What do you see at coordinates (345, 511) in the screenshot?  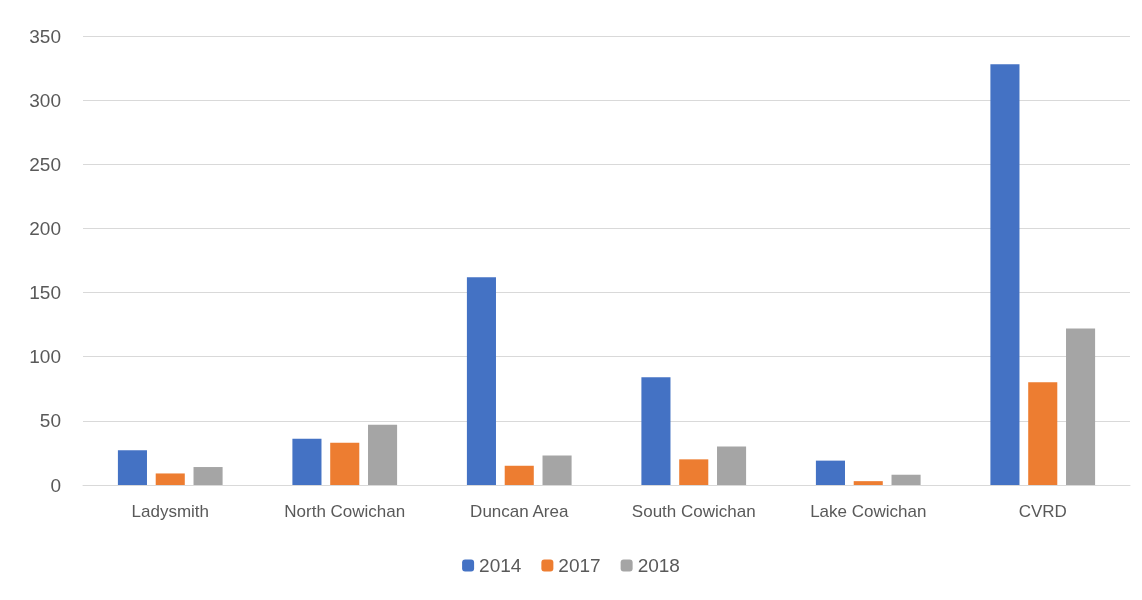 I see `x-tick-label: North Cowichan` at bounding box center [345, 511].